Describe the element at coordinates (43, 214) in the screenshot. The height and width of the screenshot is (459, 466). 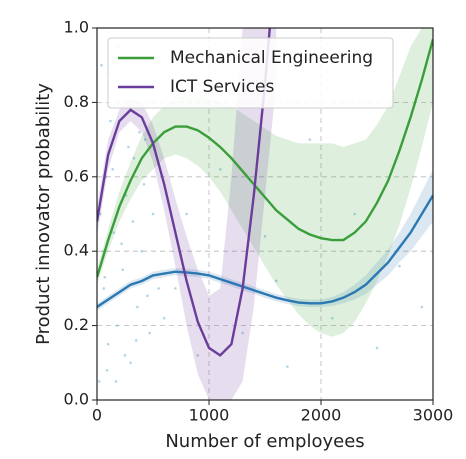
I see `y-axis-label: Product innovator probability` at that location.